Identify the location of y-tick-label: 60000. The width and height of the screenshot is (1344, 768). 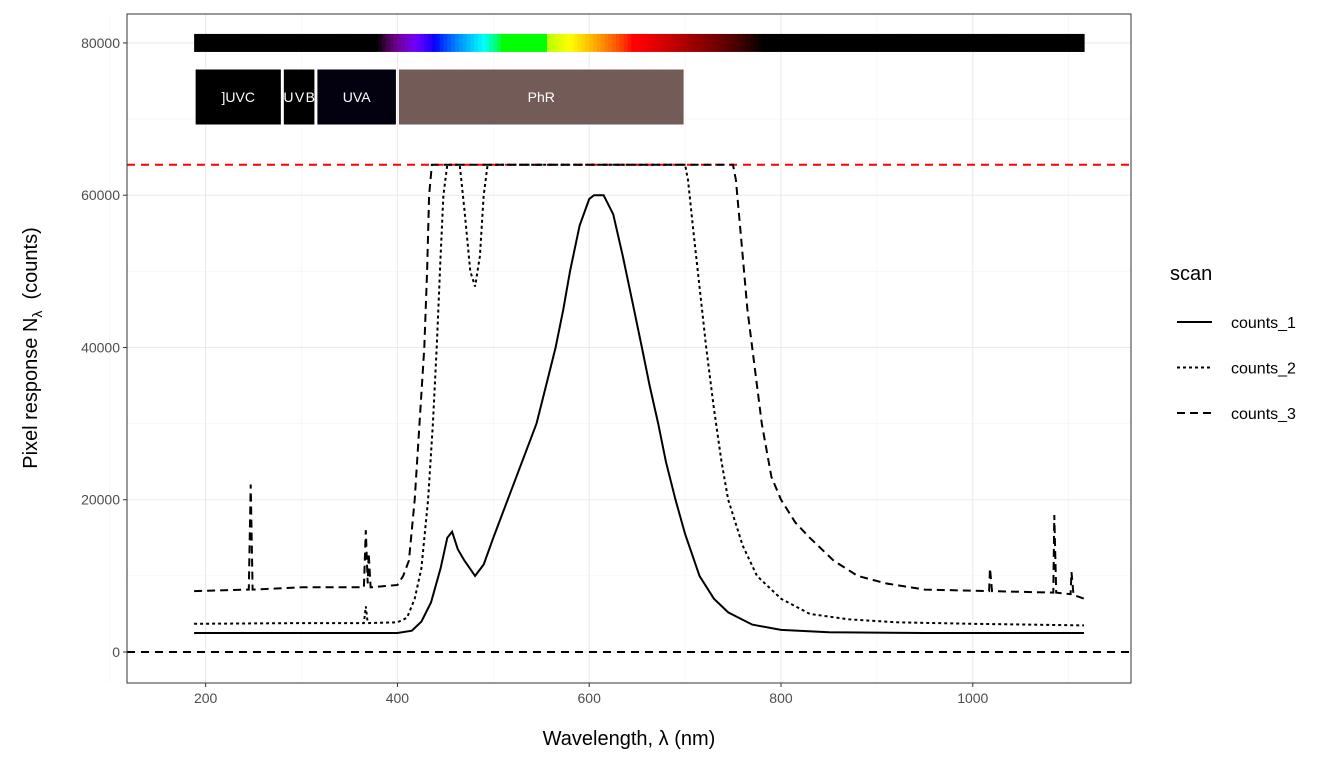
(100, 195).